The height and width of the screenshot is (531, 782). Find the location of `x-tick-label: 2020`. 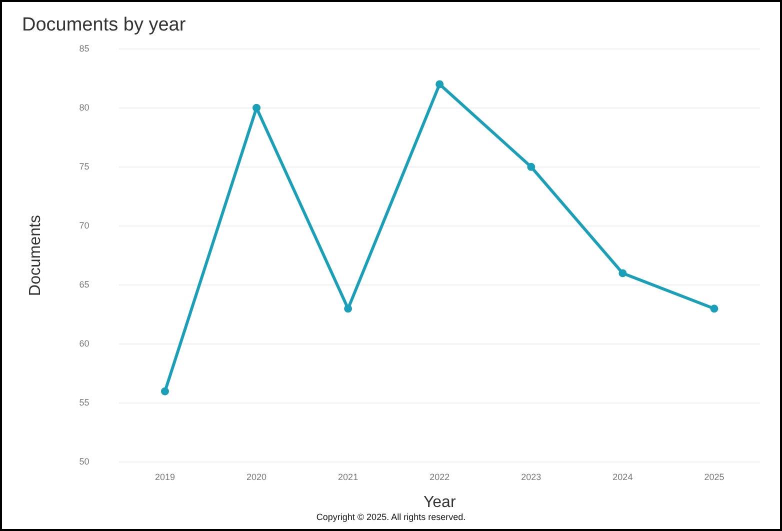

x-tick-label: 2020 is located at coordinates (256, 477).